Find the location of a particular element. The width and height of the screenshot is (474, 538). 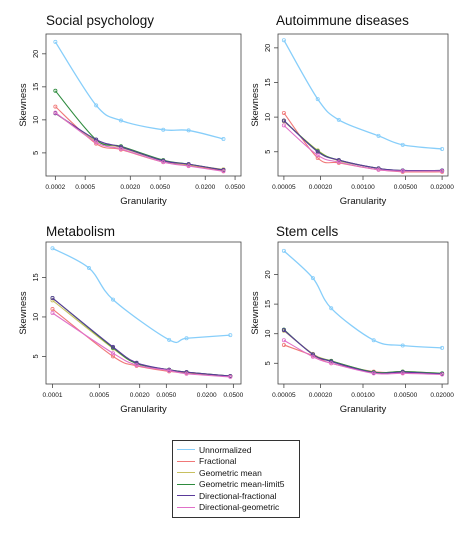

x-tick-label: 0.02000 is located at coordinates (442, 395).